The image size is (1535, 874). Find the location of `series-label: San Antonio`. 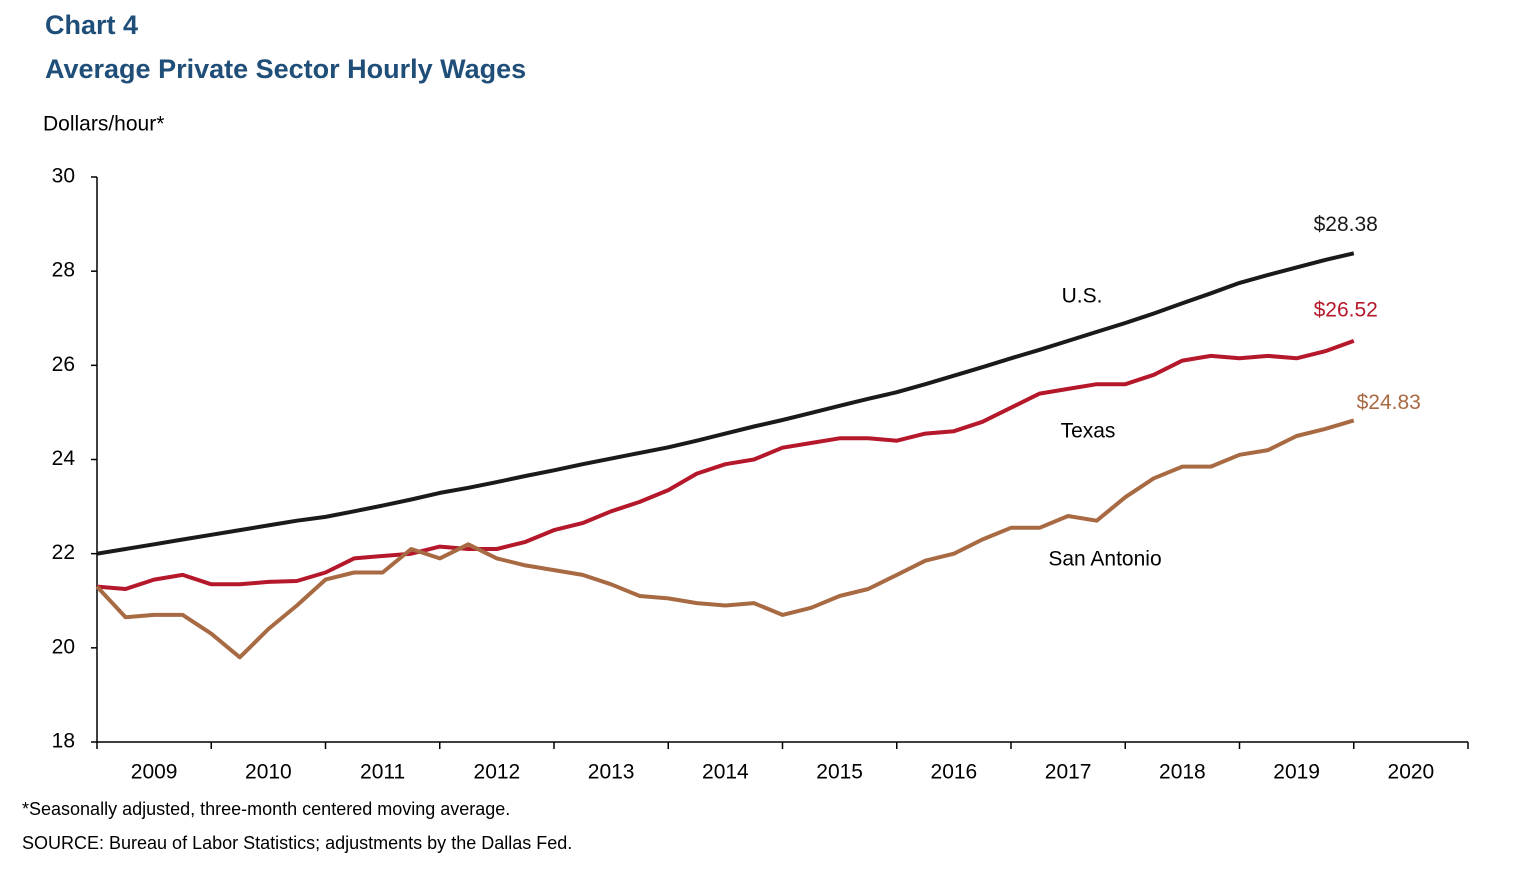

series-label: San Antonio is located at coordinates (1104, 559).